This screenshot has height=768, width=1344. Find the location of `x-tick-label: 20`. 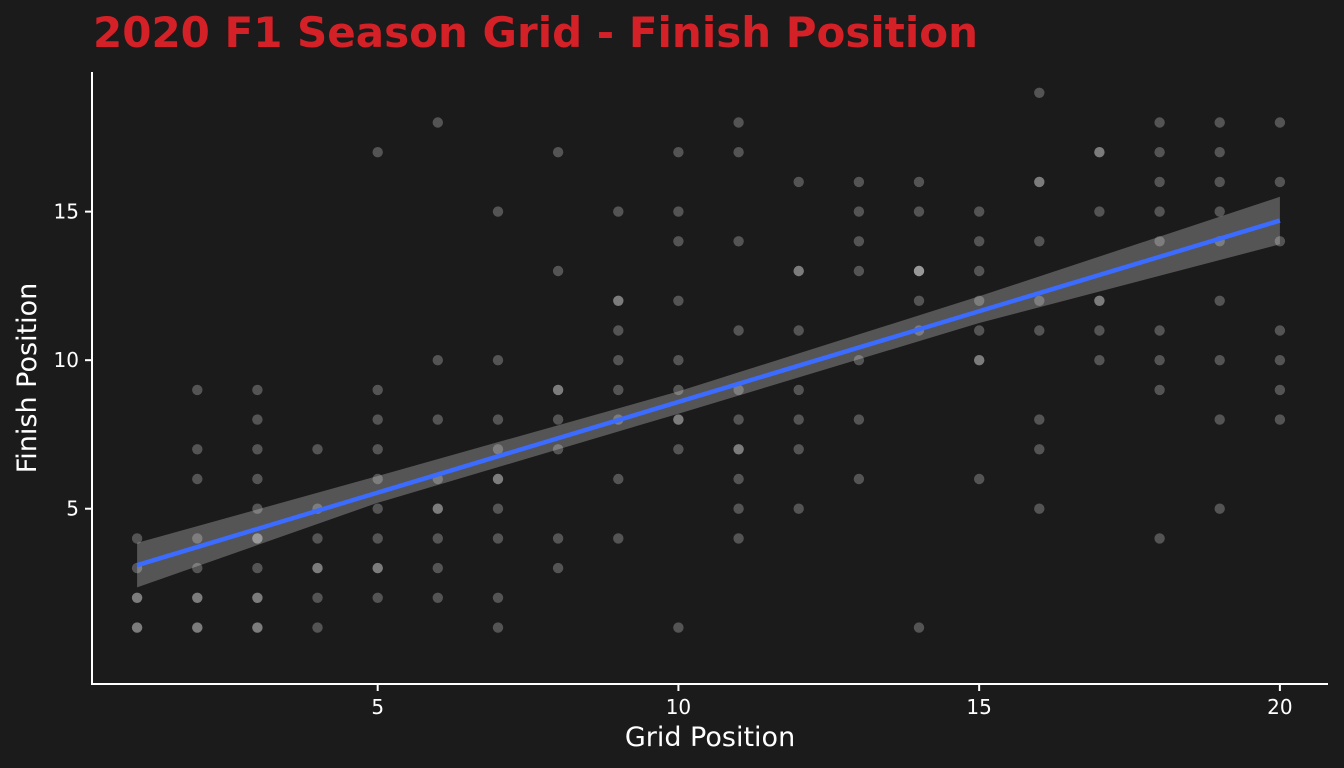

x-tick-label: 20 is located at coordinates (1279, 707).